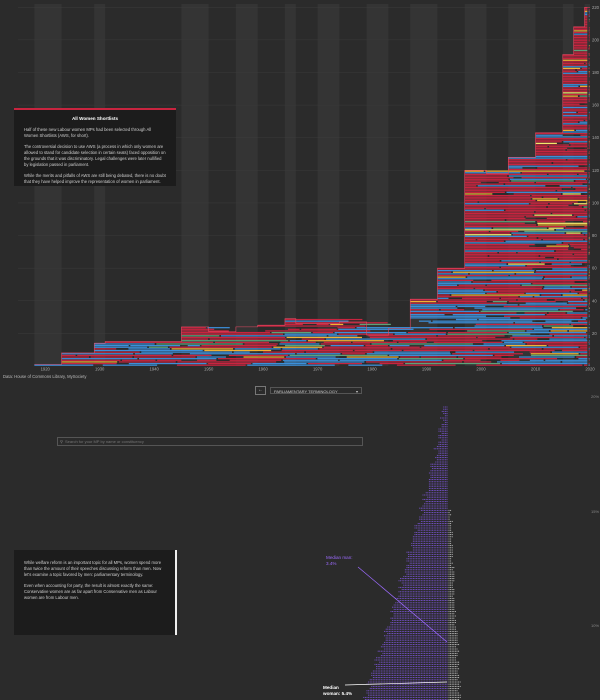 The width and height of the screenshot is (600, 700). What do you see at coordinates (260, 390) in the screenshot?
I see `back-button: ←` at bounding box center [260, 390].